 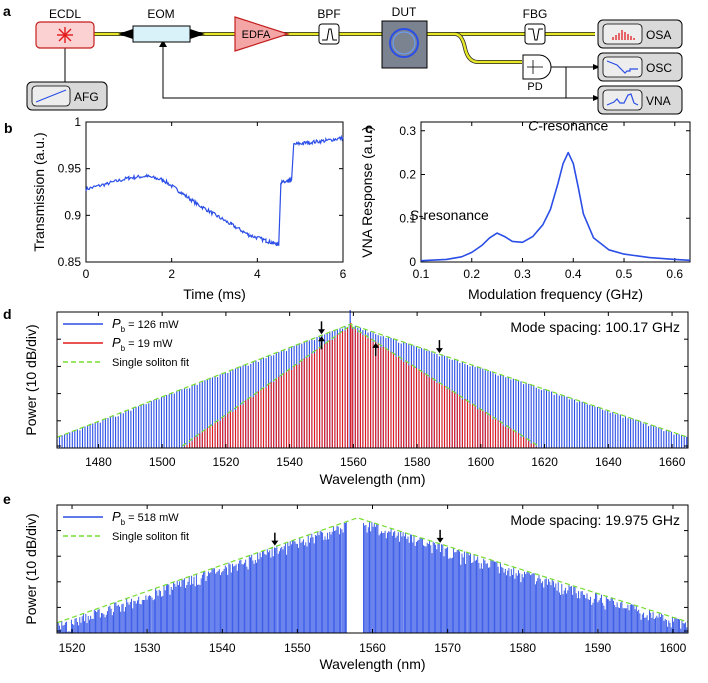 What do you see at coordinates (163, 43) in the screenshot?
I see `arrowhead-eom` at bounding box center [163, 43].